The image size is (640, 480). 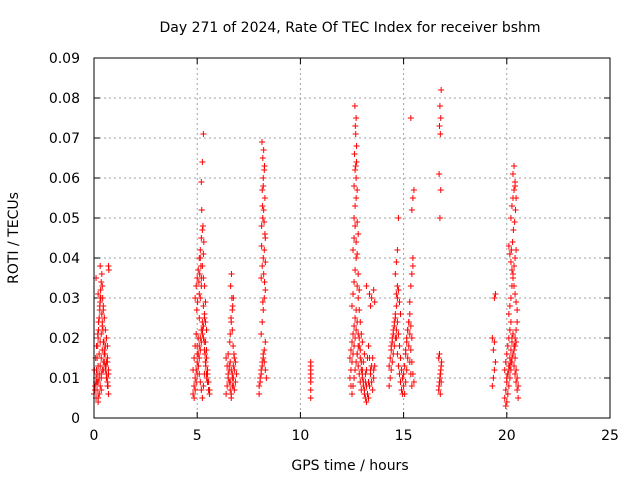 What do you see at coordinates (64, 219) in the screenshot?
I see `y-tick-label: 0.05` at bounding box center [64, 219].